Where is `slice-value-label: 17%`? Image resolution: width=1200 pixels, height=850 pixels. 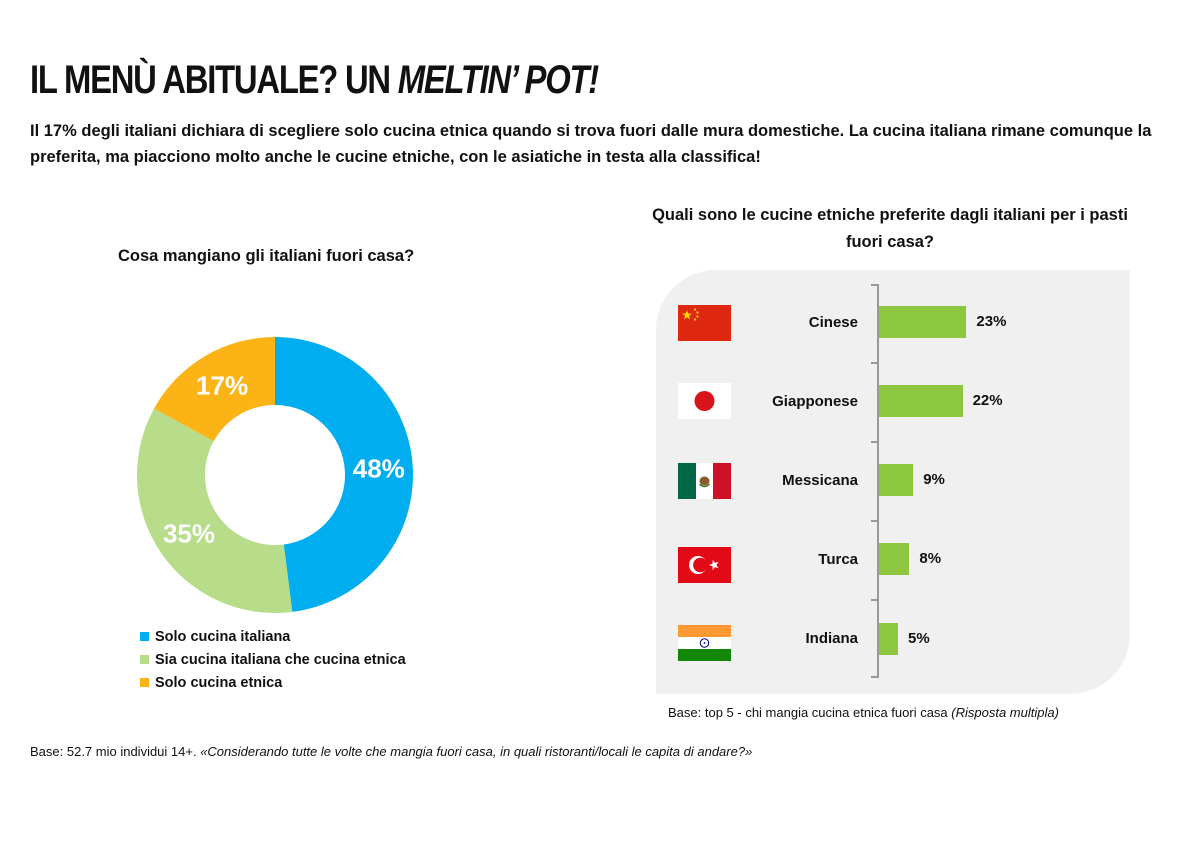 slice-value-label: 17% is located at coordinates (222, 385).